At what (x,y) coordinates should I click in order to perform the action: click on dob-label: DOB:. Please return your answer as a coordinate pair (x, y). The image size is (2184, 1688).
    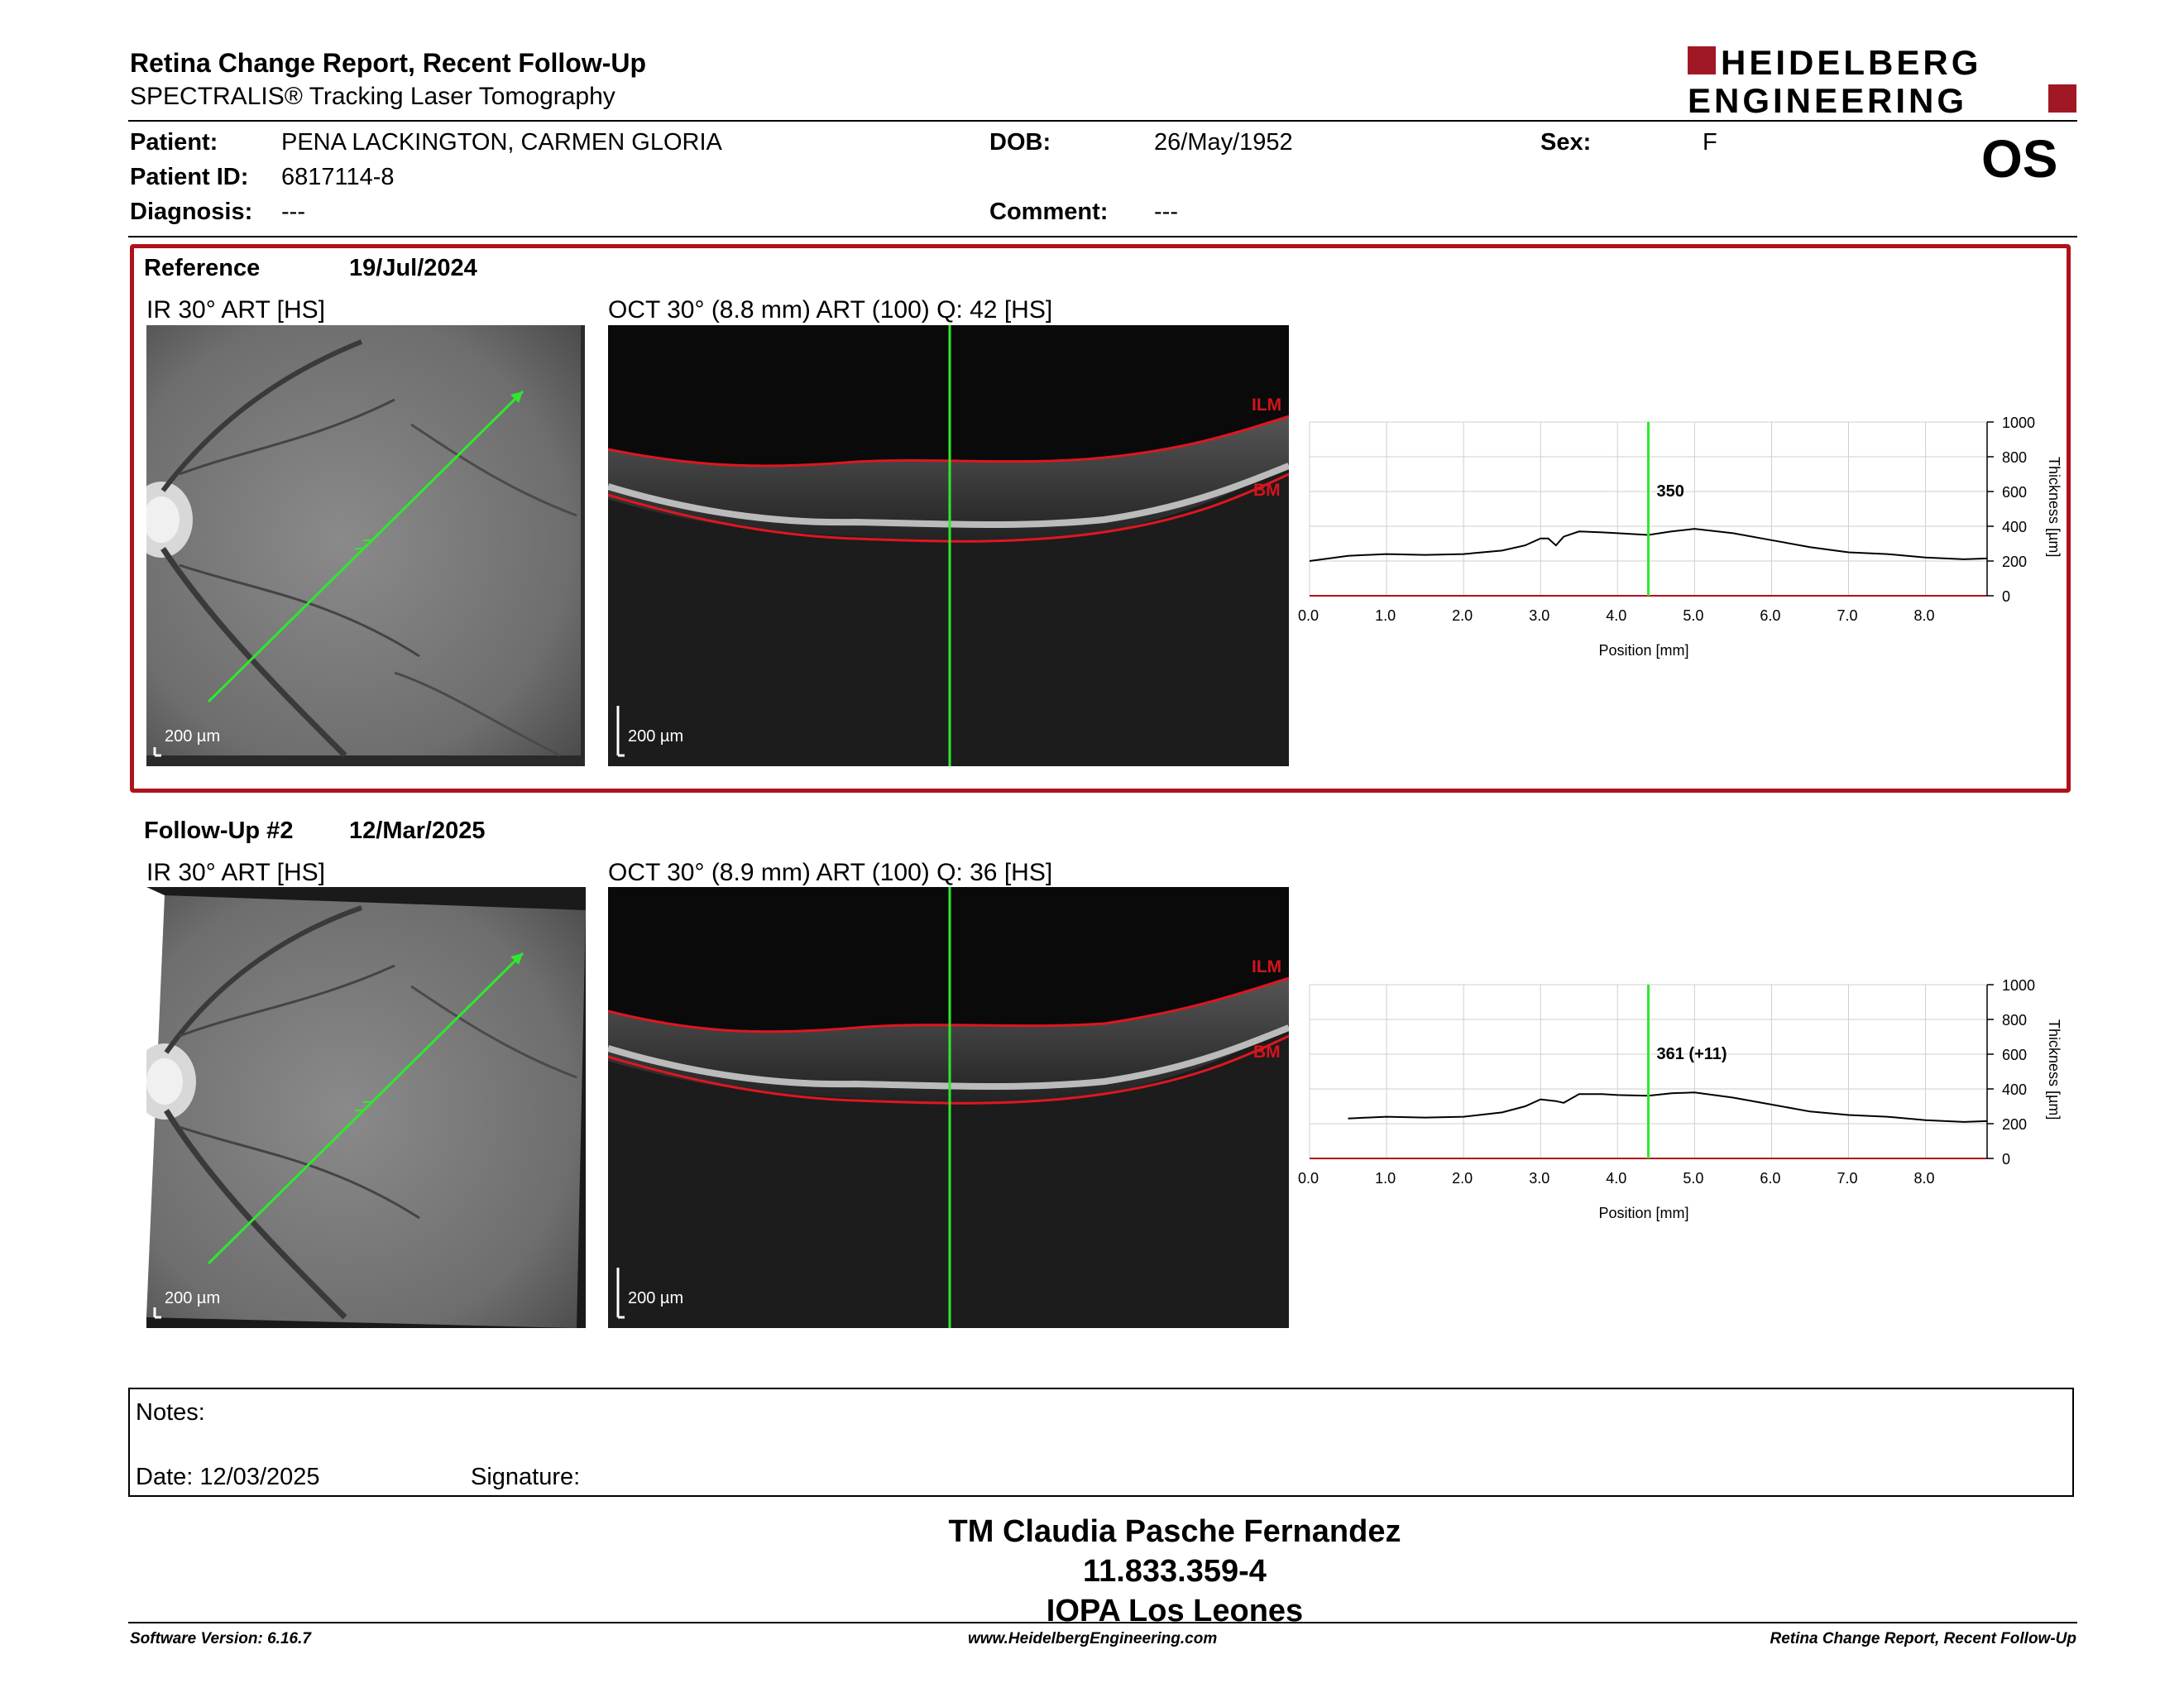
    Looking at the image, I should click on (1020, 142).